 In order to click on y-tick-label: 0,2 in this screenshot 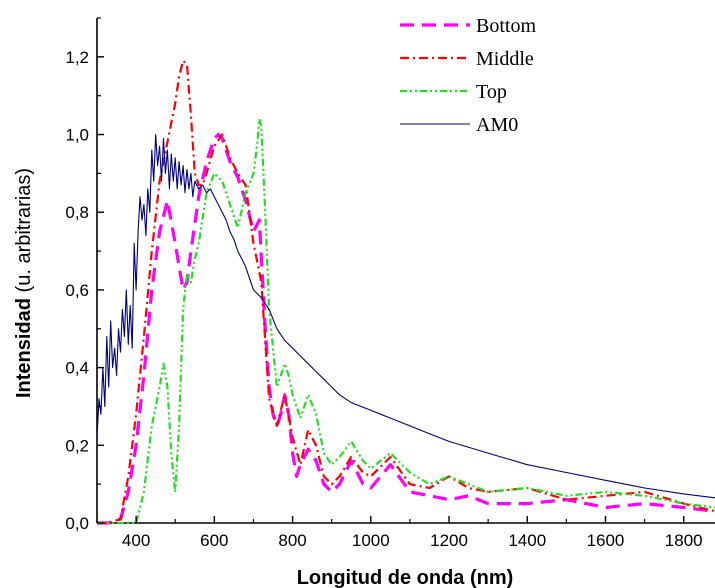, I will do `click(77, 445)`.